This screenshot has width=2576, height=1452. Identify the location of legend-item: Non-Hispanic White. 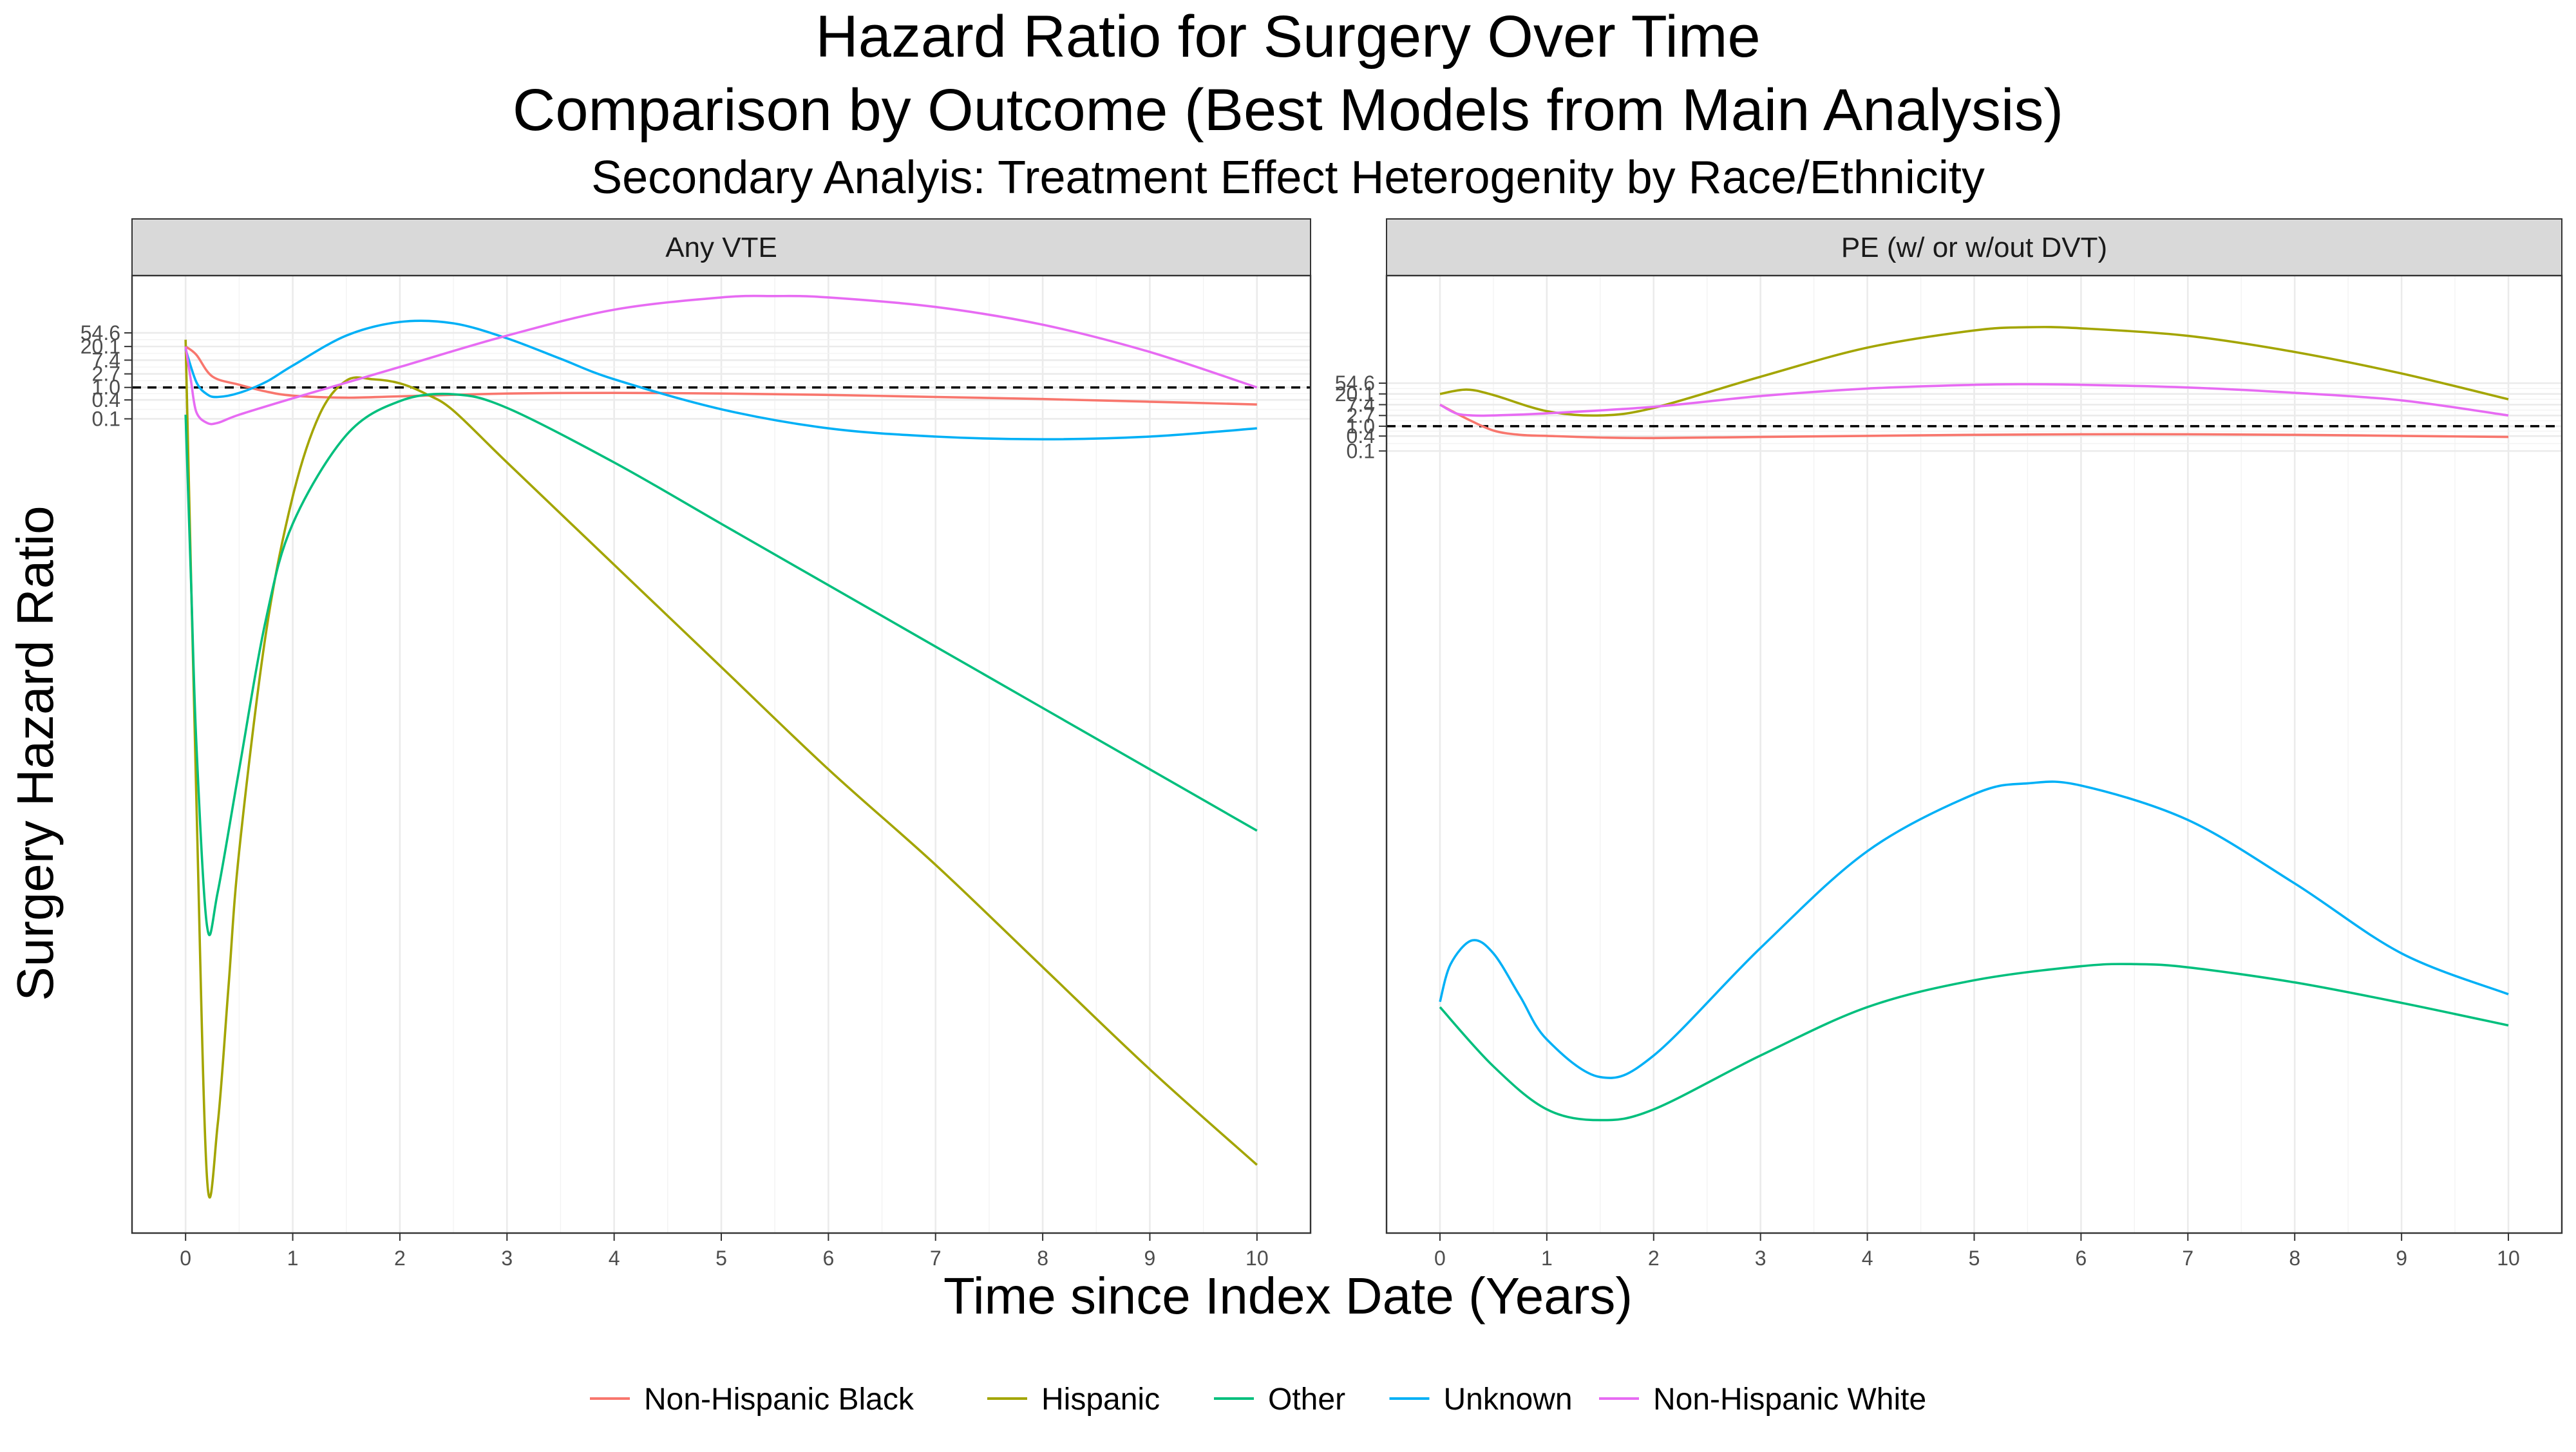
(1762, 1399).